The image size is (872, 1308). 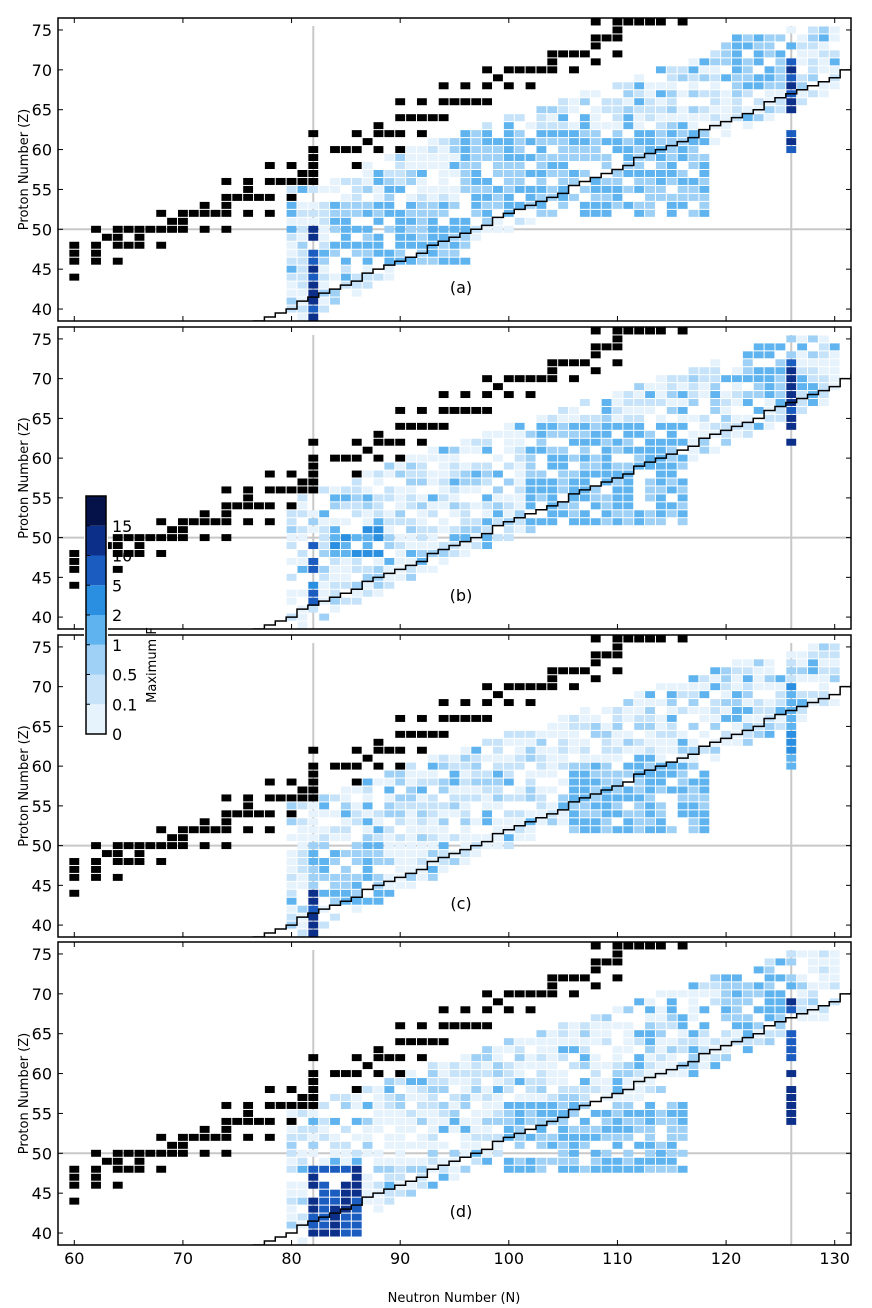 I want to click on y-tick-label: 45, so click(x=42, y=1193).